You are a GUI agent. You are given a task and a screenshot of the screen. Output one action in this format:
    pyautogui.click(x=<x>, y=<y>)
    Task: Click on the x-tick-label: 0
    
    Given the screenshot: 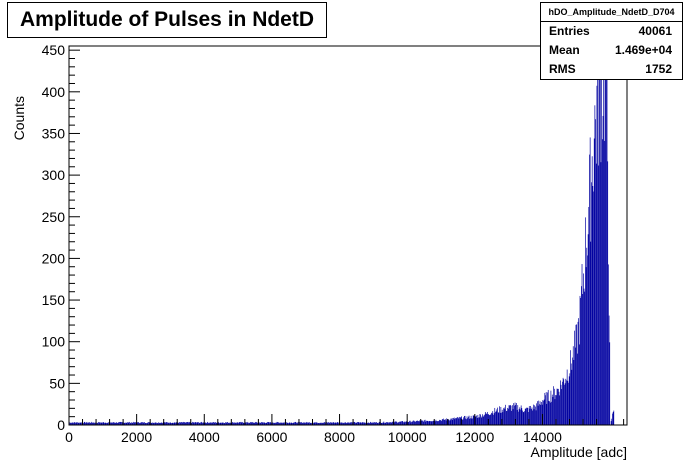 What is the action you would take?
    pyautogui.click(x=69, y=437)
    